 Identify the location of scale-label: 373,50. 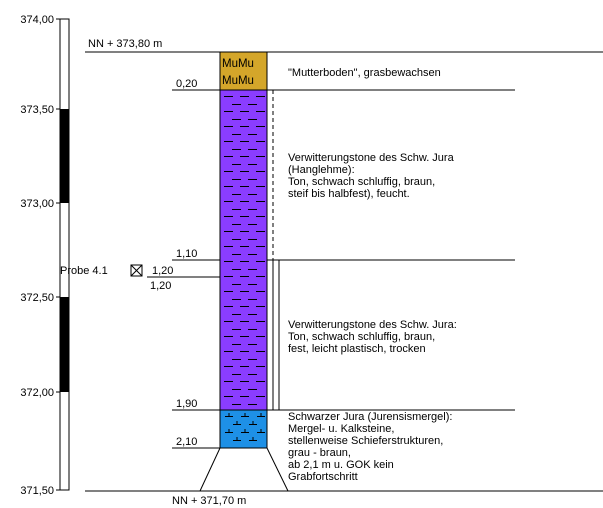
(37, 110).